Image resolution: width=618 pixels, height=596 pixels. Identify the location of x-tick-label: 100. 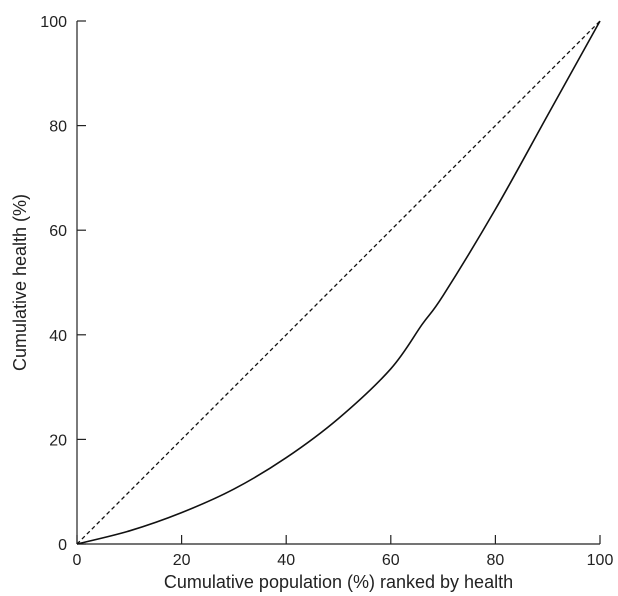
(600, 560).